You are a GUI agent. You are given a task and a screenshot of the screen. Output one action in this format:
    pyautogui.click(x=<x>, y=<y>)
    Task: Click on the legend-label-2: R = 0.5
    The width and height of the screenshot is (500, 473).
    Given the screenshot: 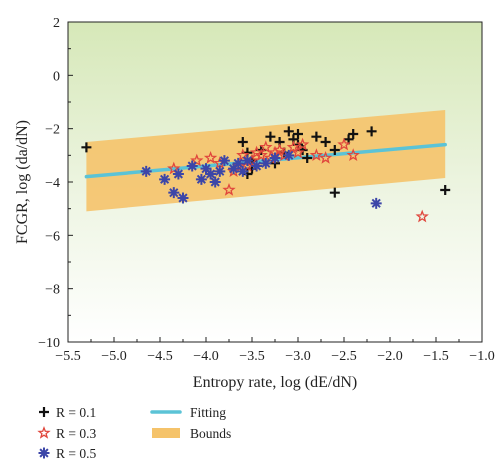 What is the action you would take?
    pyautogui.click(x=76, y=453)
    